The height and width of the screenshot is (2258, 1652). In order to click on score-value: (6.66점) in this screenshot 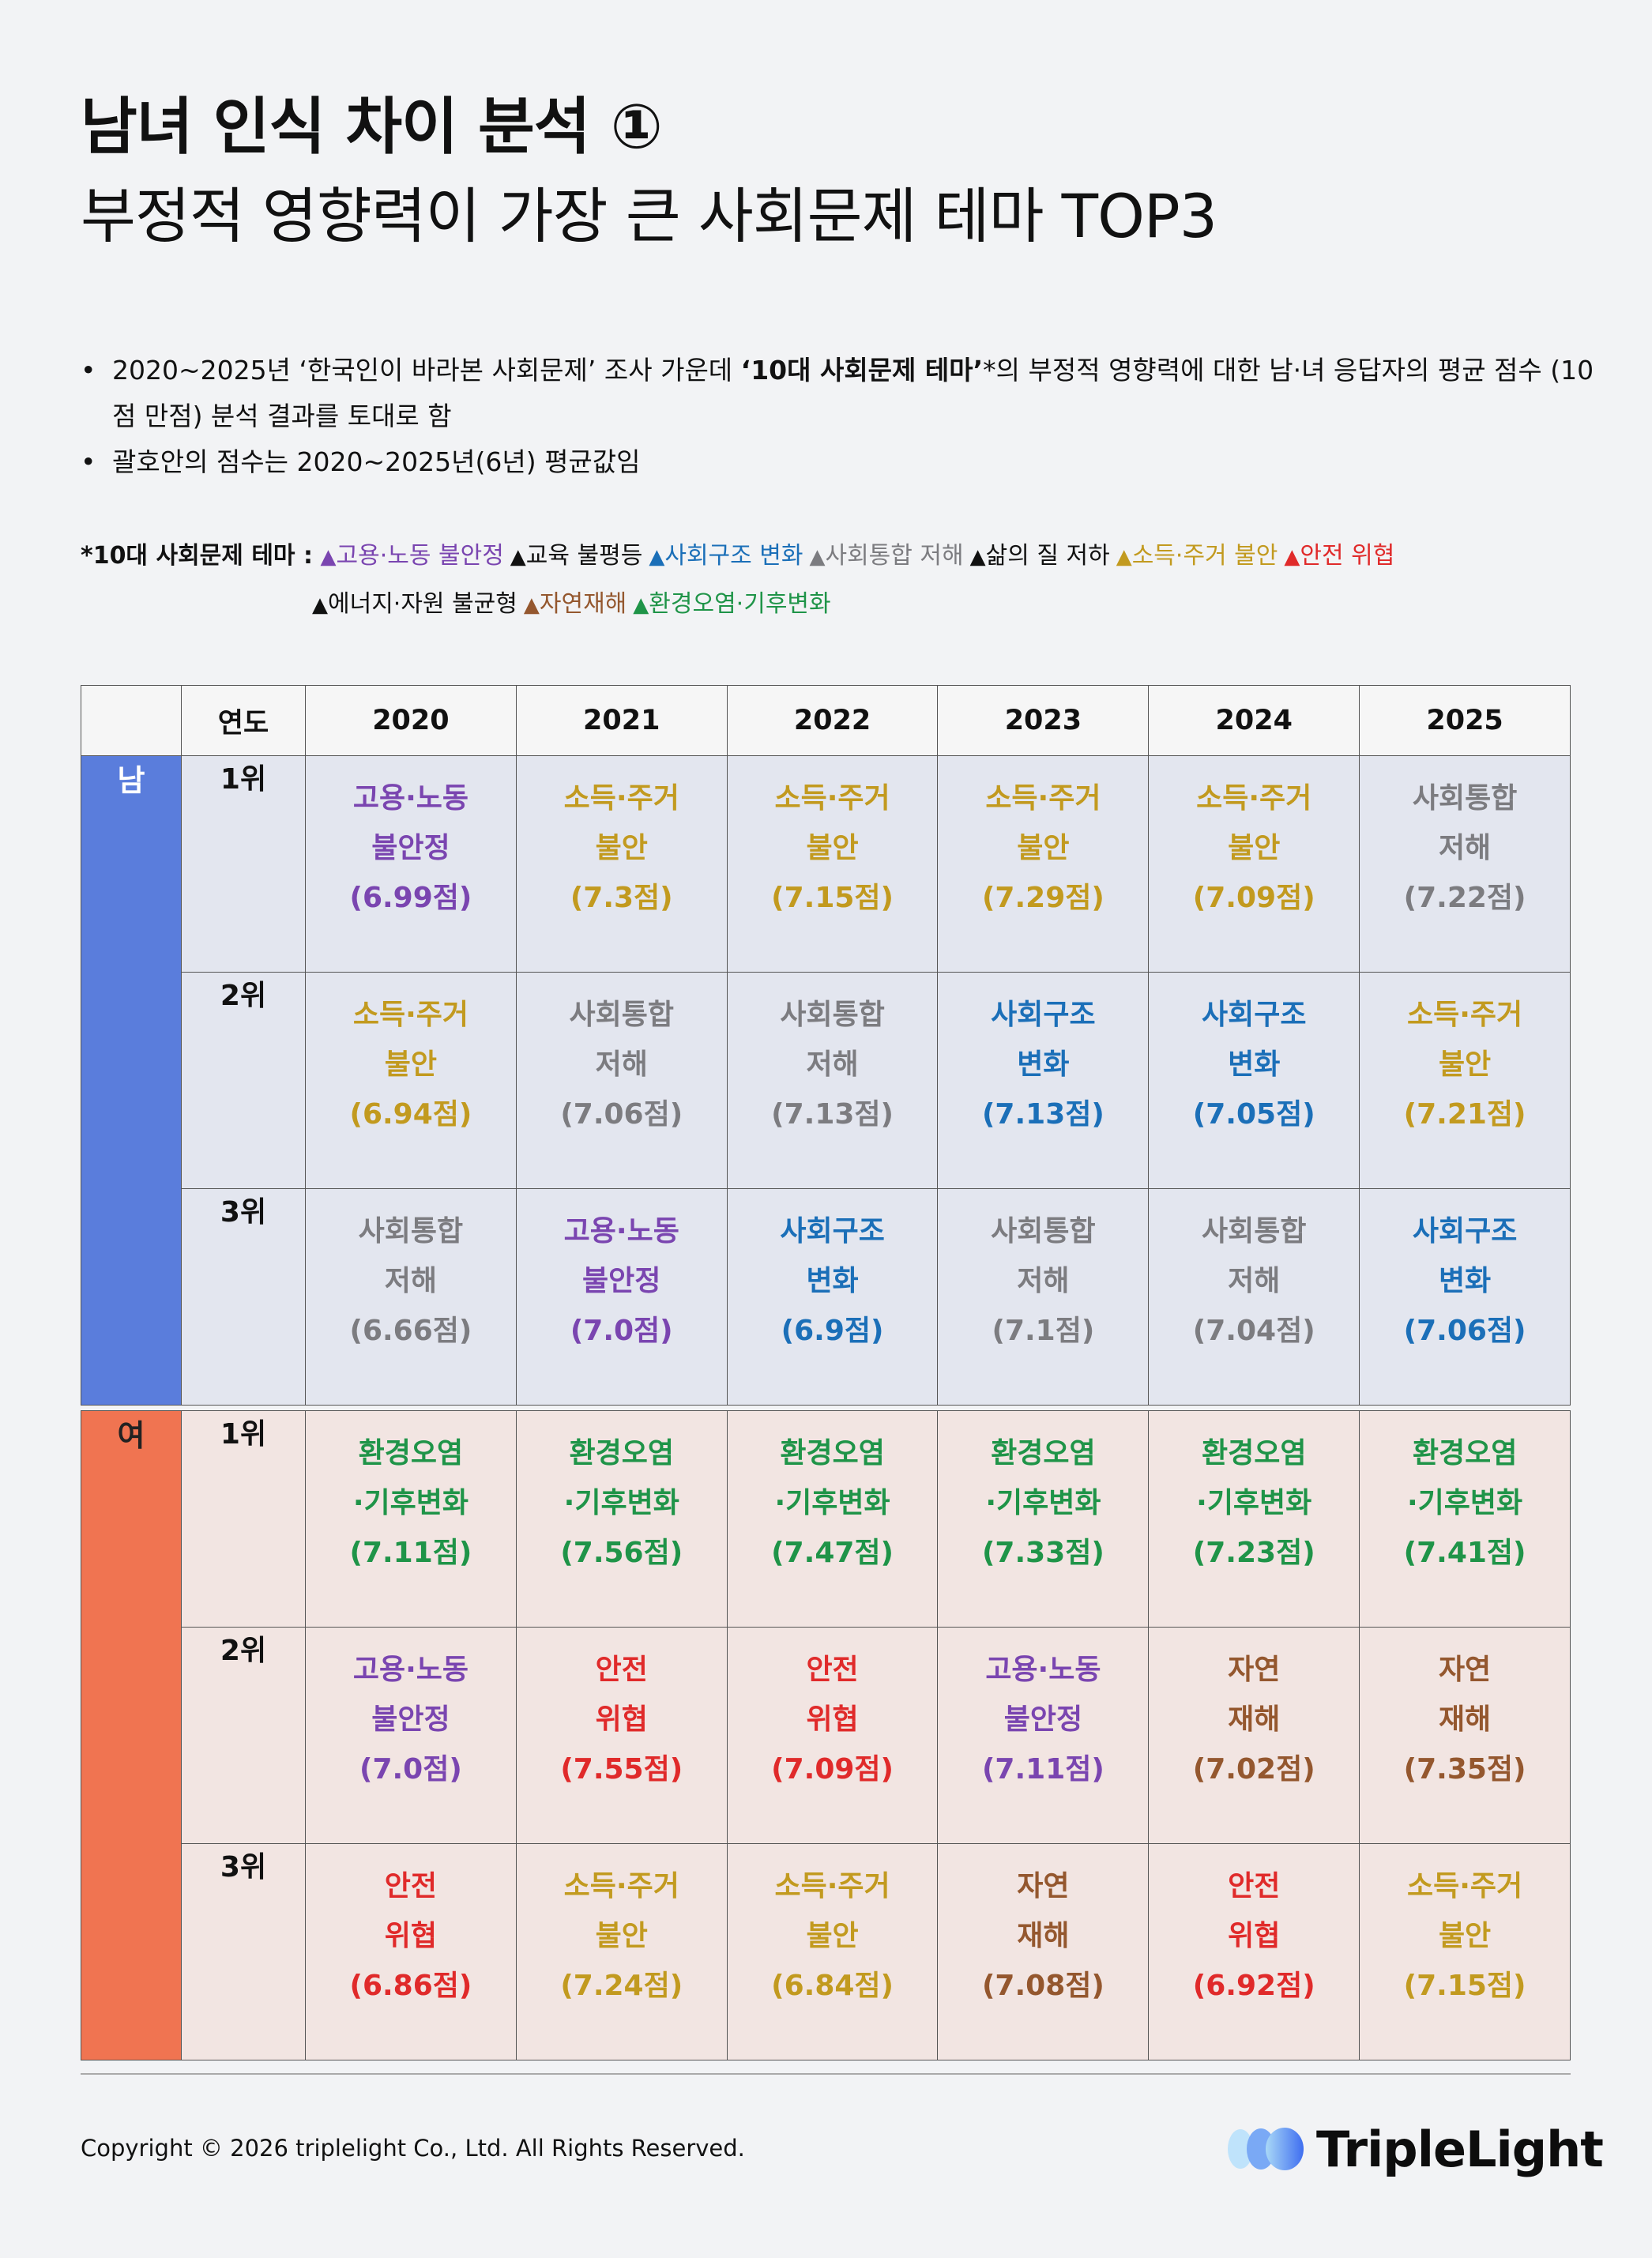, I will do `click(411, 1331)`.